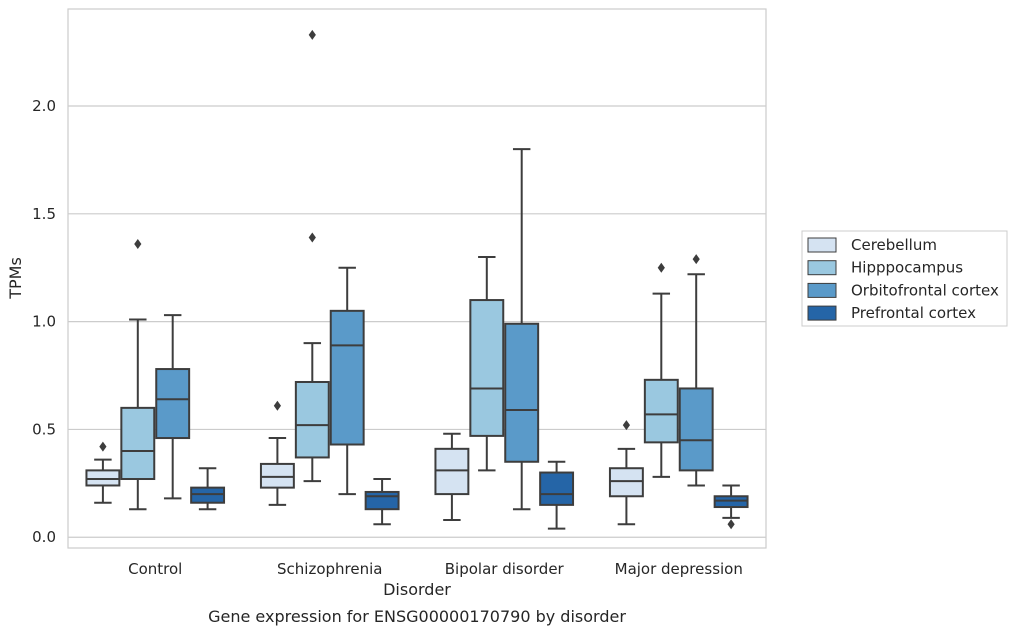 The image size is (1018, 634). I want to click on y-axis-label: TPMs, so click(15, 278).